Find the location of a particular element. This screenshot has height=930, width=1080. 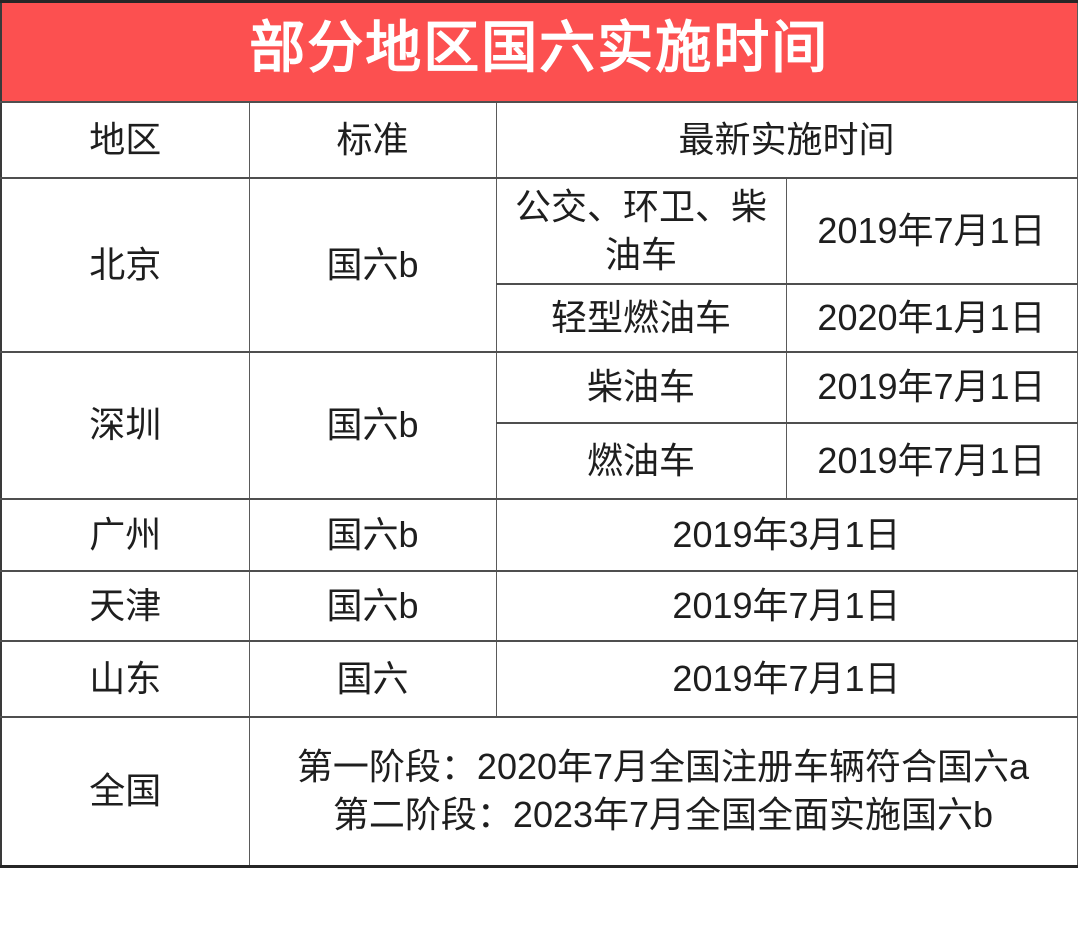

table-row: 燃油车 2019年7月1日 is located at coordinates (539, 460).